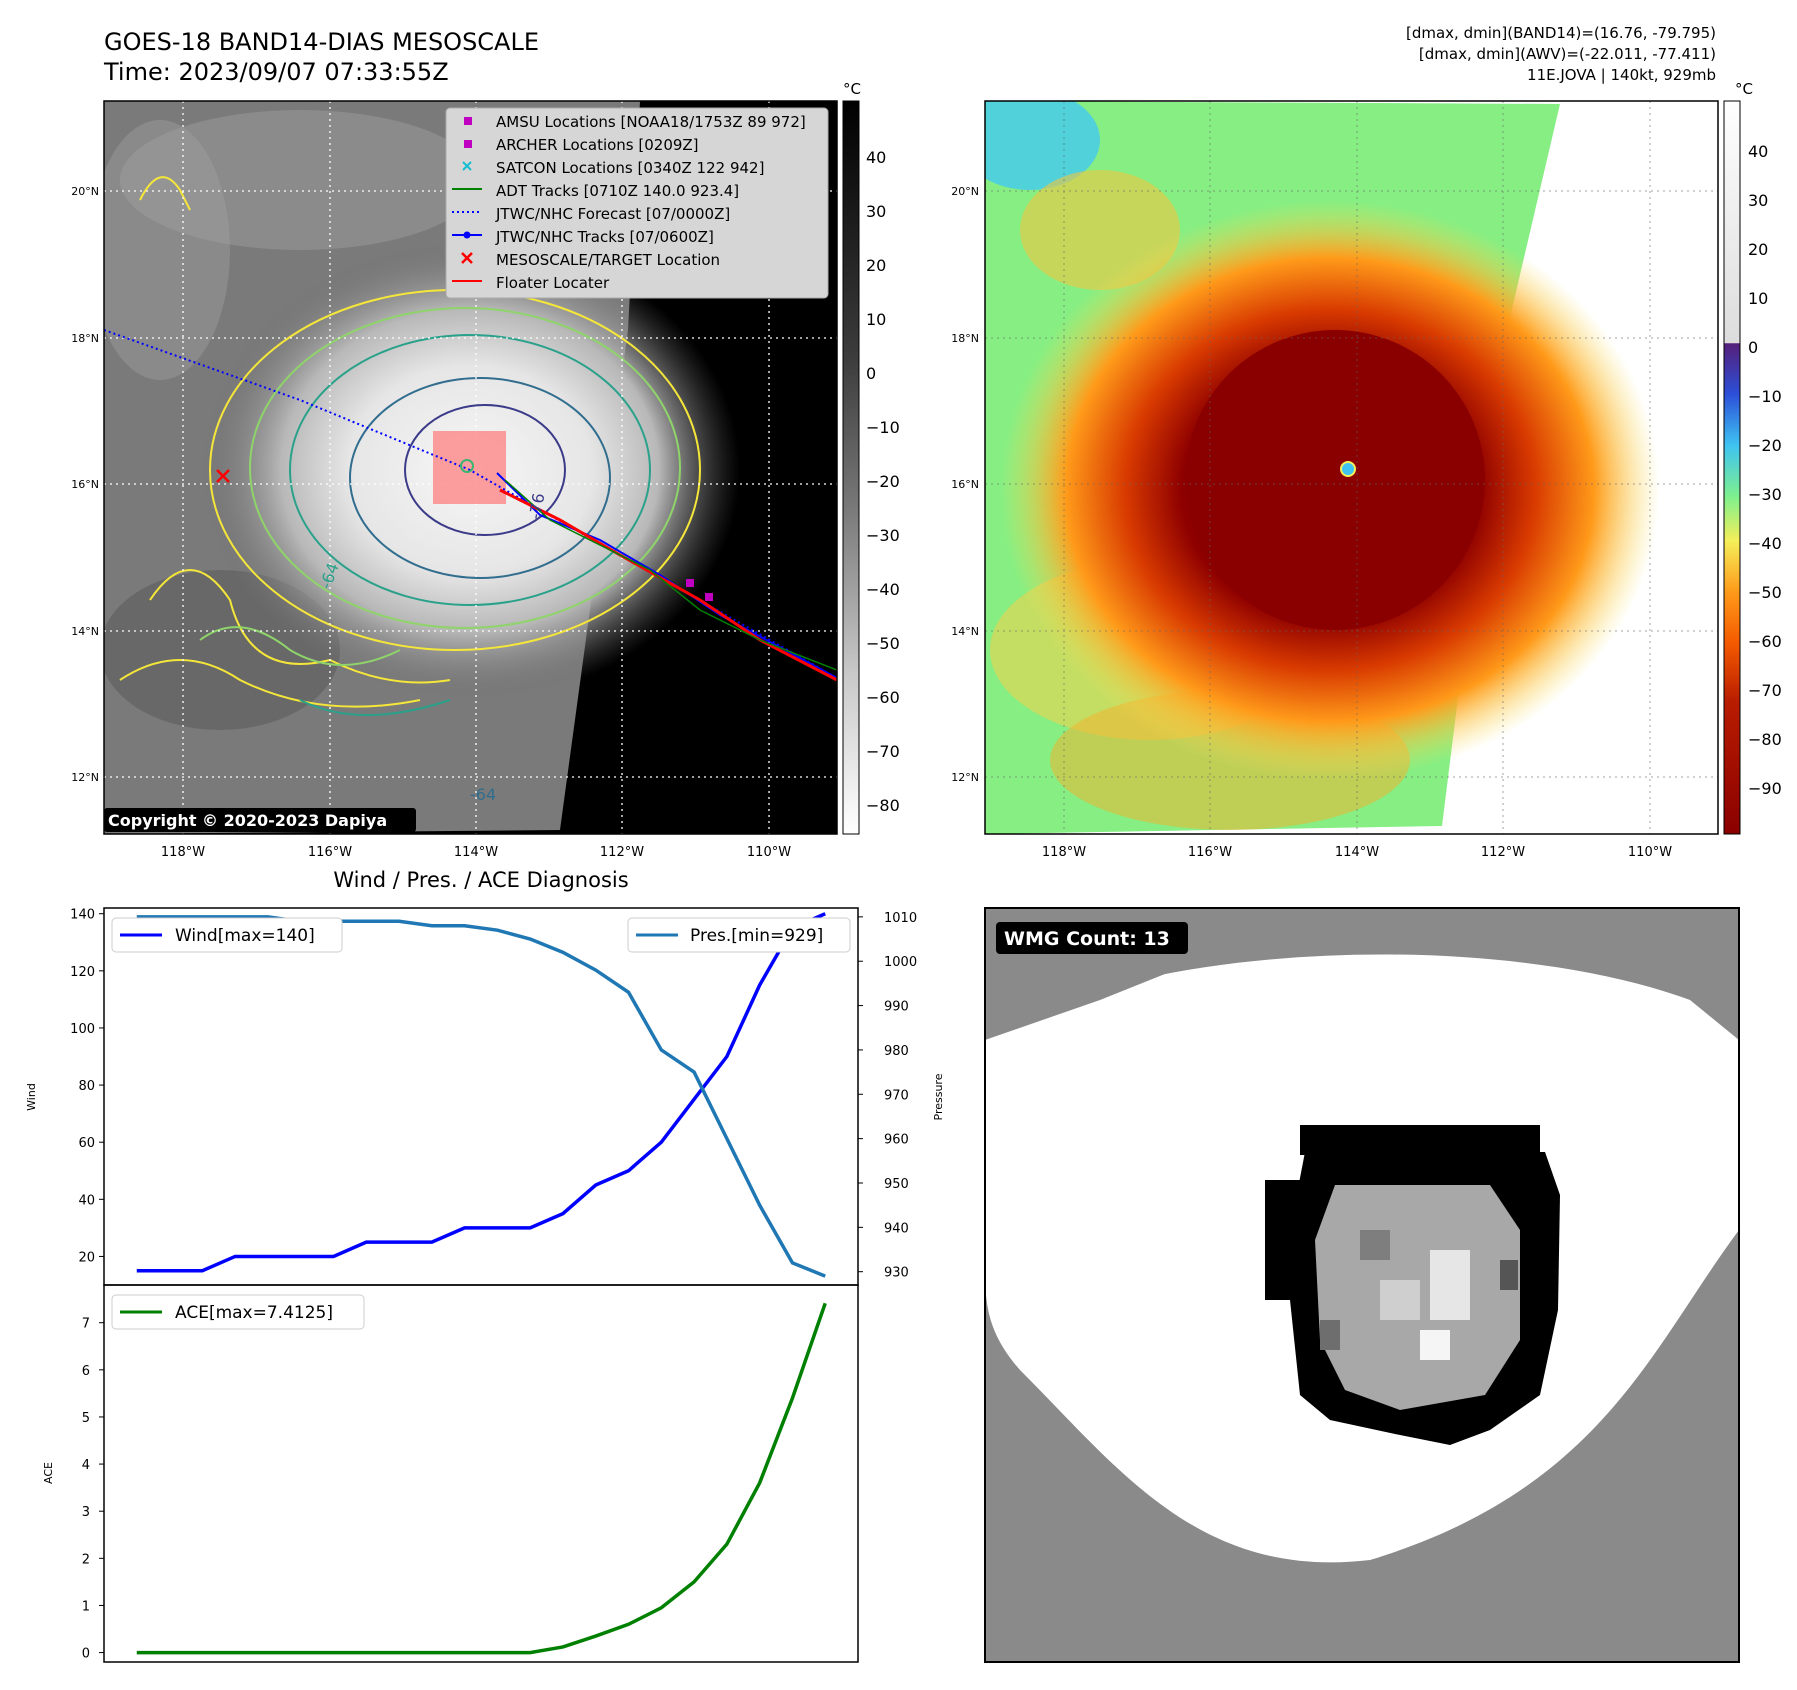 The height and width of the screenshot is (1690, 1797). Describe the element at coordinates (86, 1371) in the screenshot. I see `ace-tick-label: 6` at that location.